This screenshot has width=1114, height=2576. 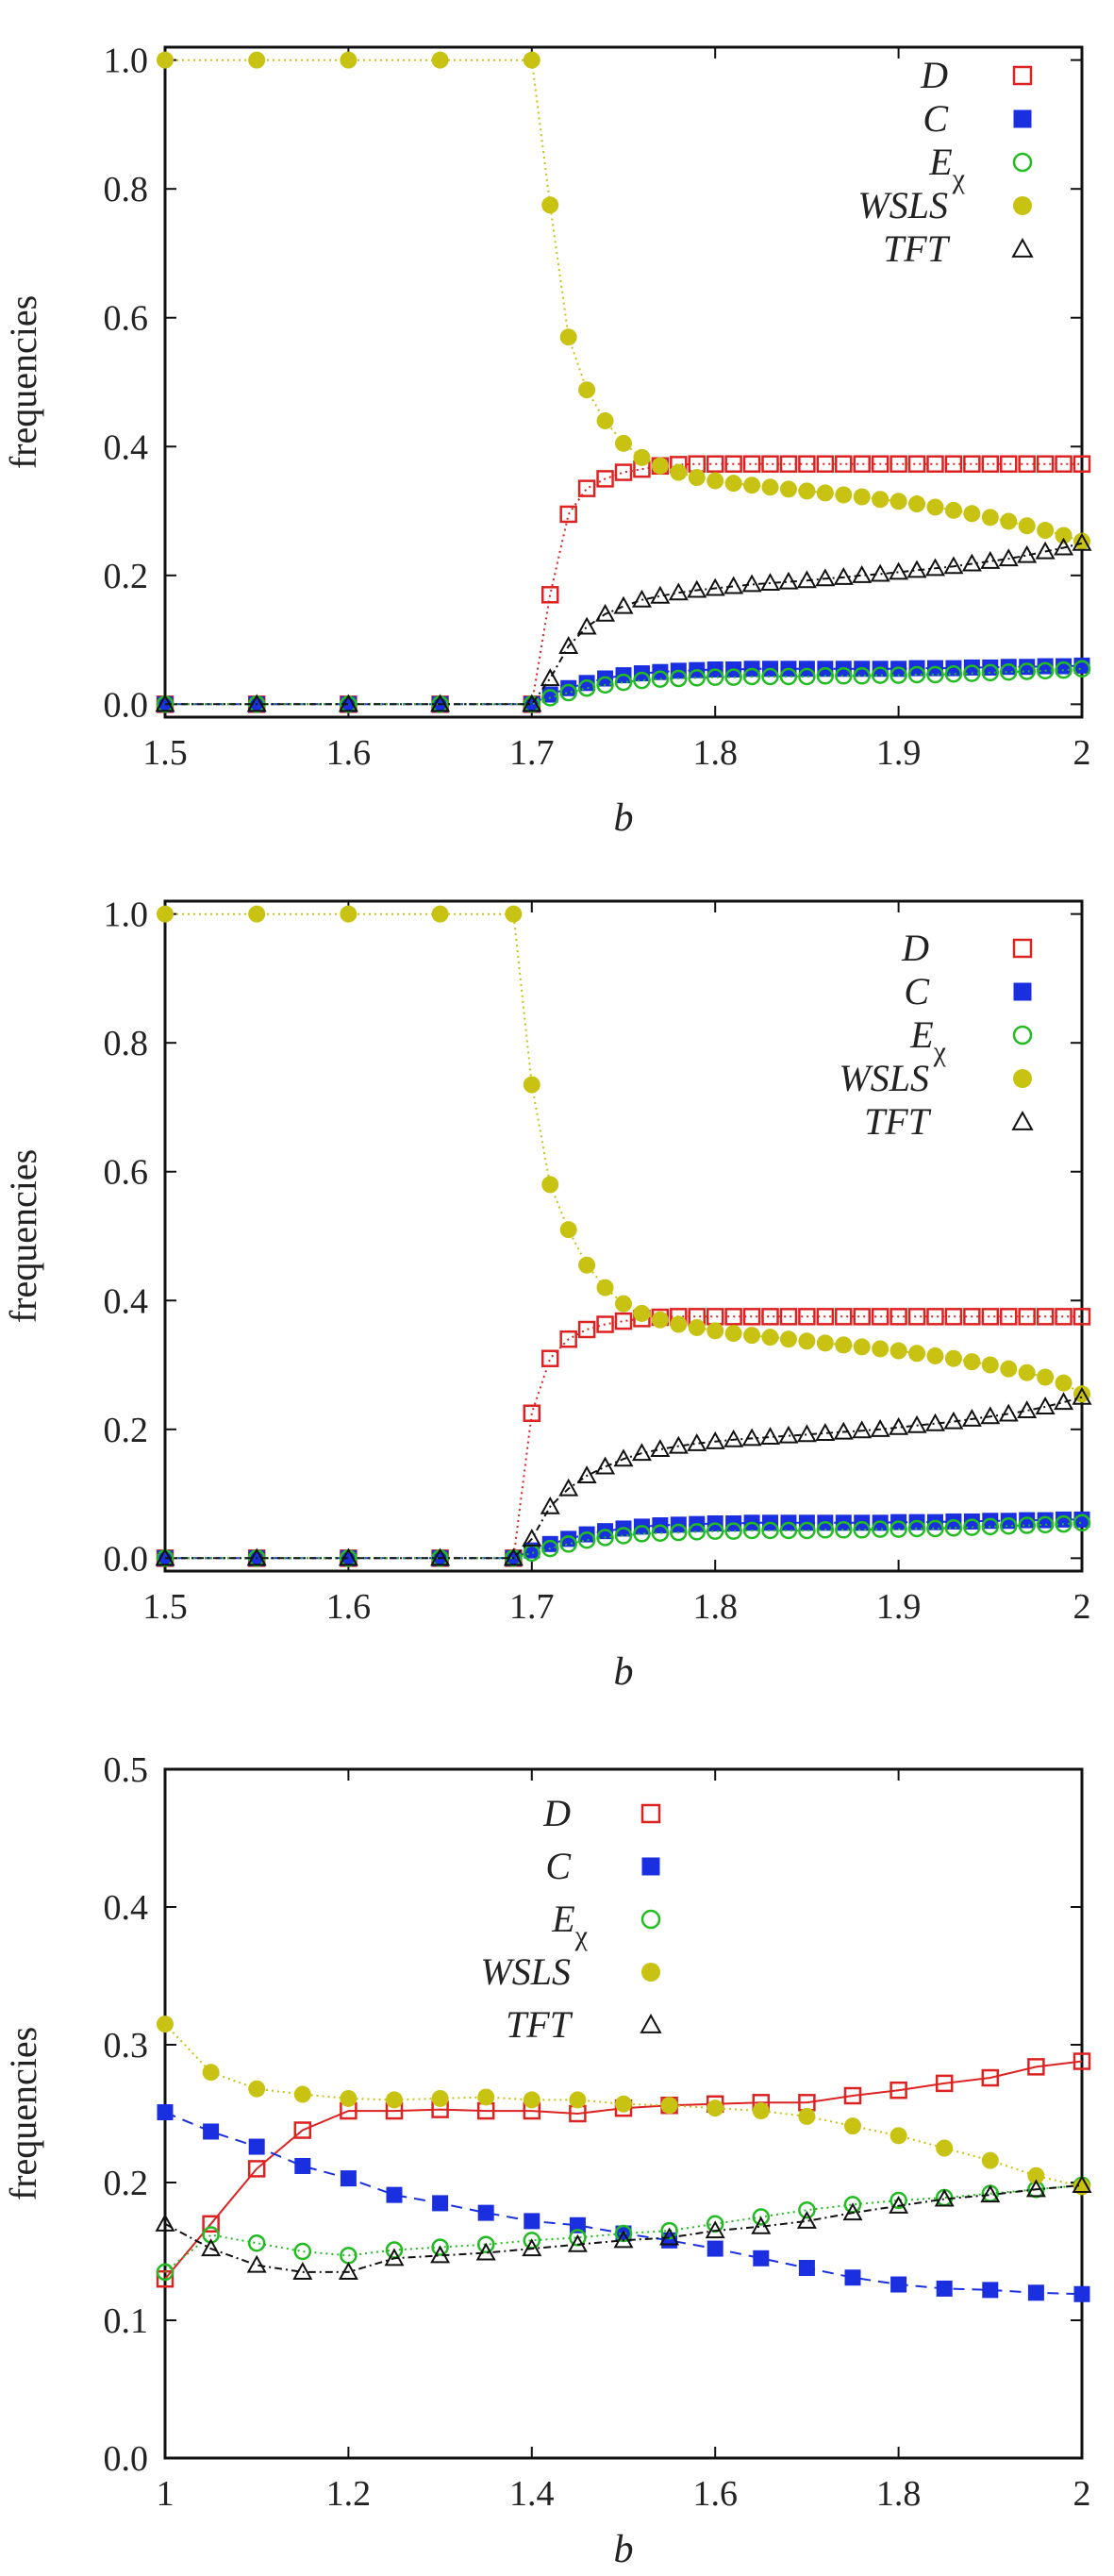 I want to click on y-tick-label: 0.0, so click(x=126, y=705).